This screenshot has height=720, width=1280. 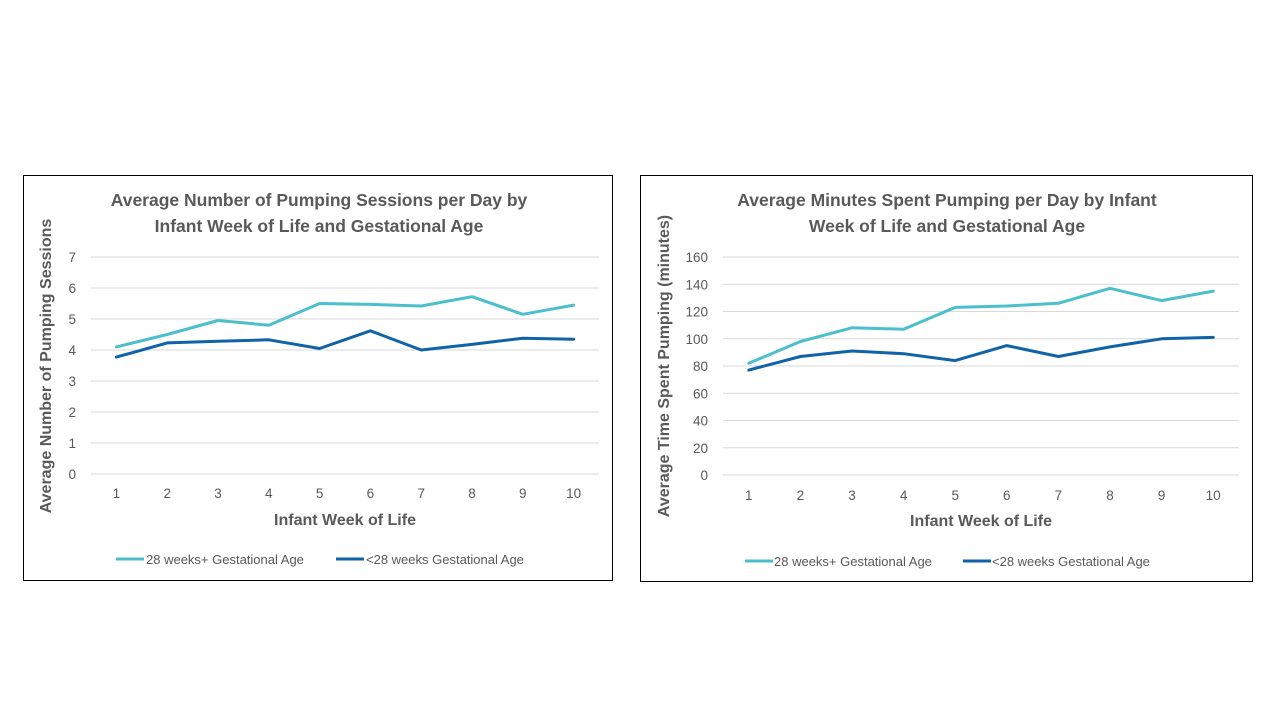 I want to click on minutes-y-tick-label: 100, so click(x=696, y=339).